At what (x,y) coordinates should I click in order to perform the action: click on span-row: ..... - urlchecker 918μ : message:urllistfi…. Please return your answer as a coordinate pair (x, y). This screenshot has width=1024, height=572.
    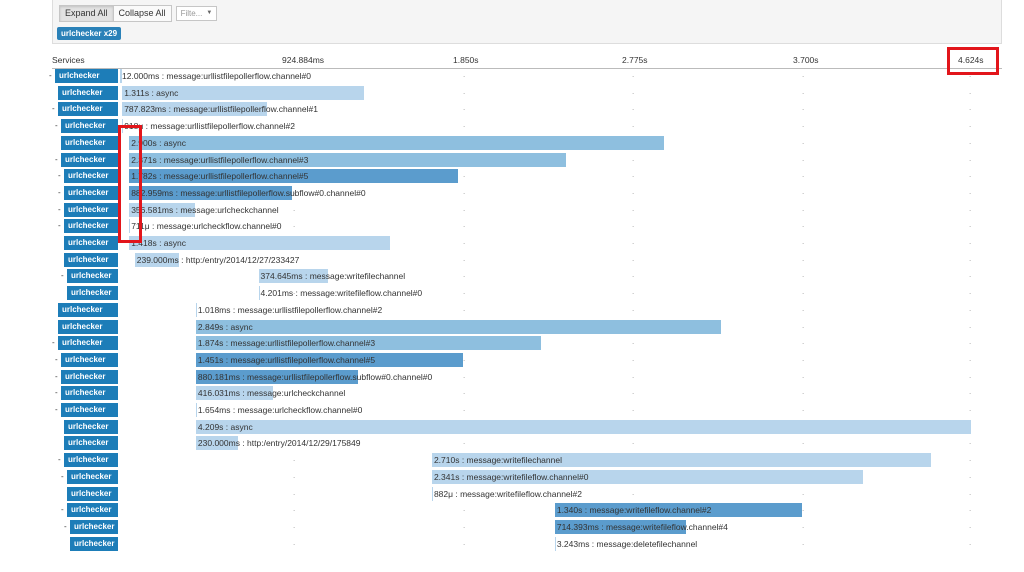
    Looking at the image, I should click on (512, 126).